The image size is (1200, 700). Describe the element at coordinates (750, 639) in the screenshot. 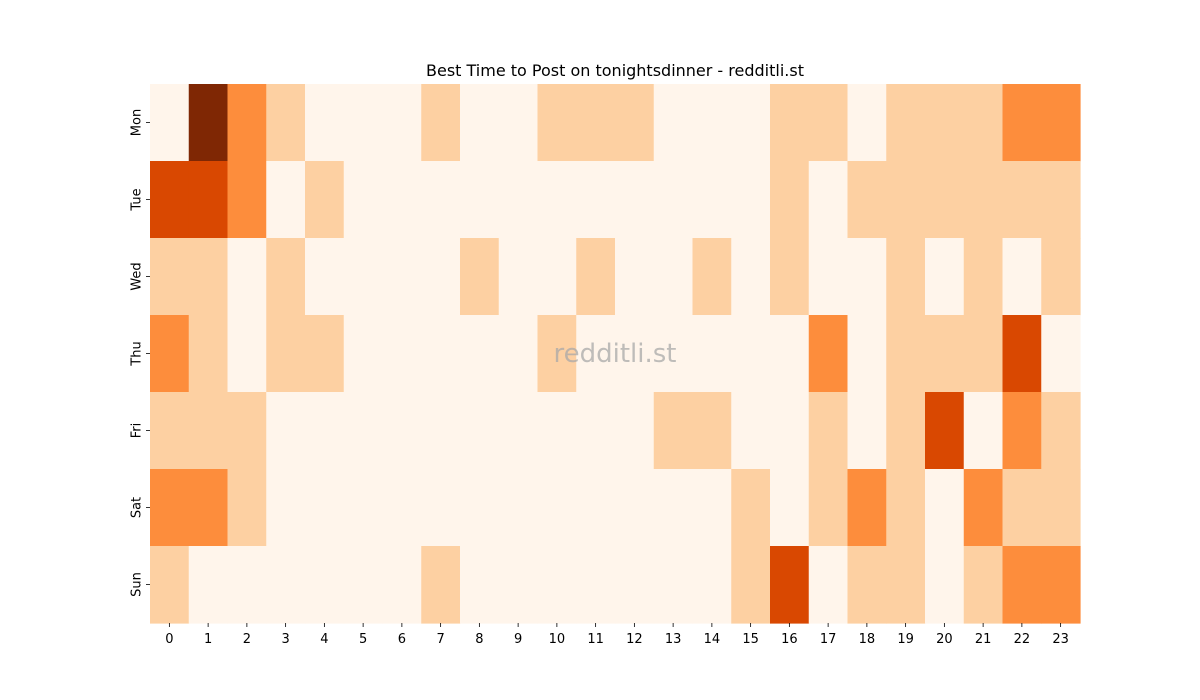

I see `x-tick-label: 15` at that location.